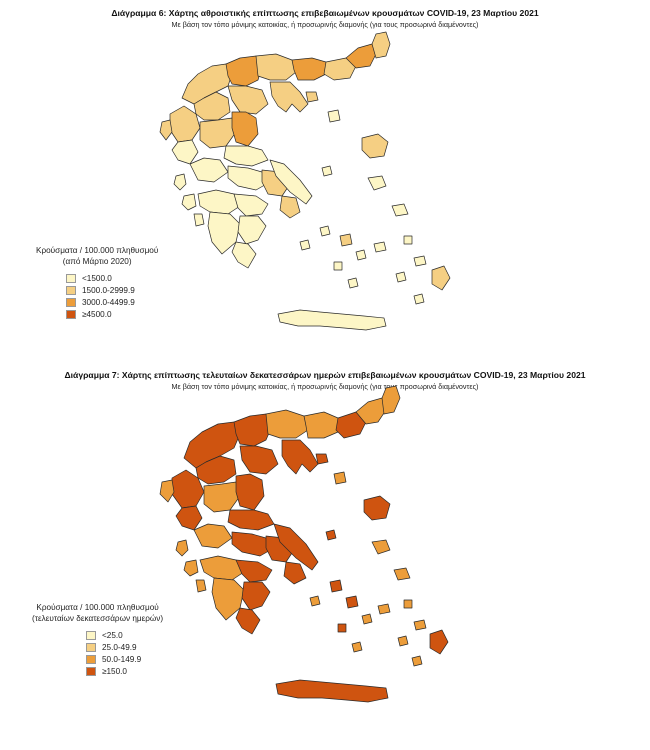 The height and width of the screenshot is (750, 650). I want to click on legend-item: 1500.0-2999.9, so click(112, 290).